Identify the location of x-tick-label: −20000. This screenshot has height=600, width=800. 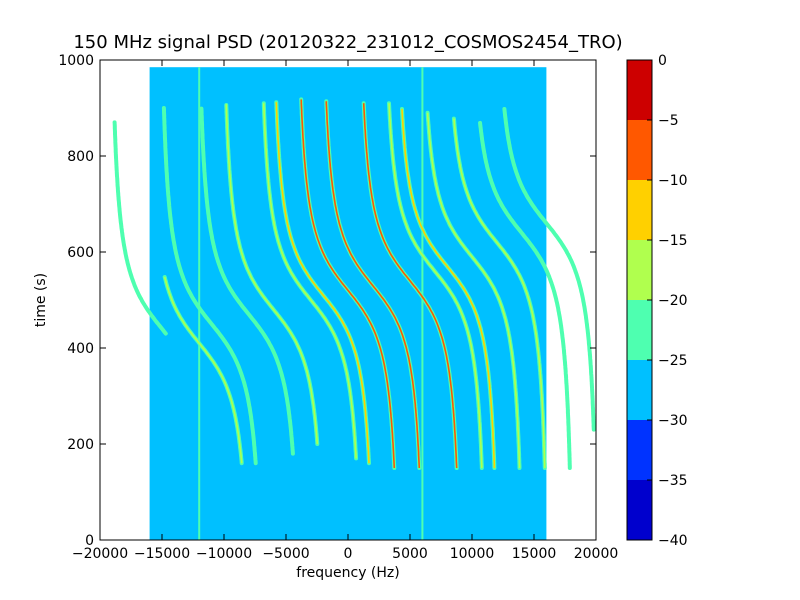
(100, 554).